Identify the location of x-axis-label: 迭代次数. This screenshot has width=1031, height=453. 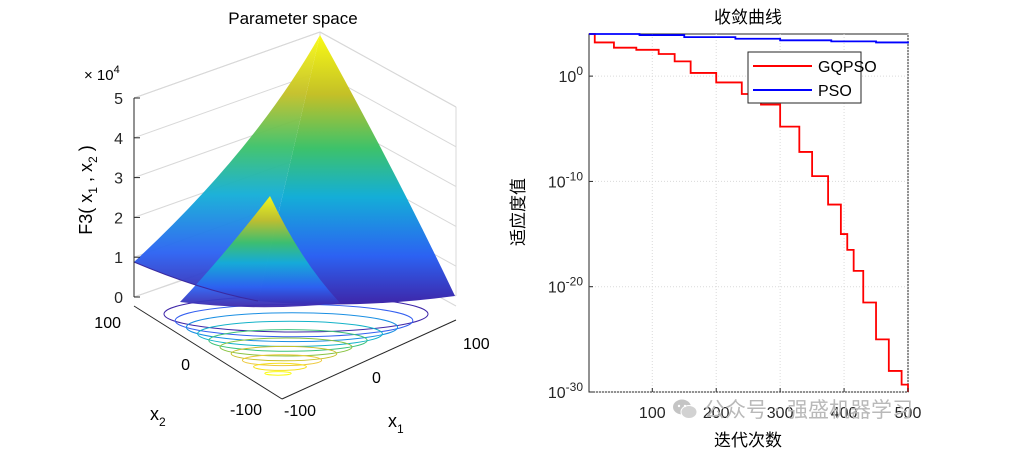
(748, 441).